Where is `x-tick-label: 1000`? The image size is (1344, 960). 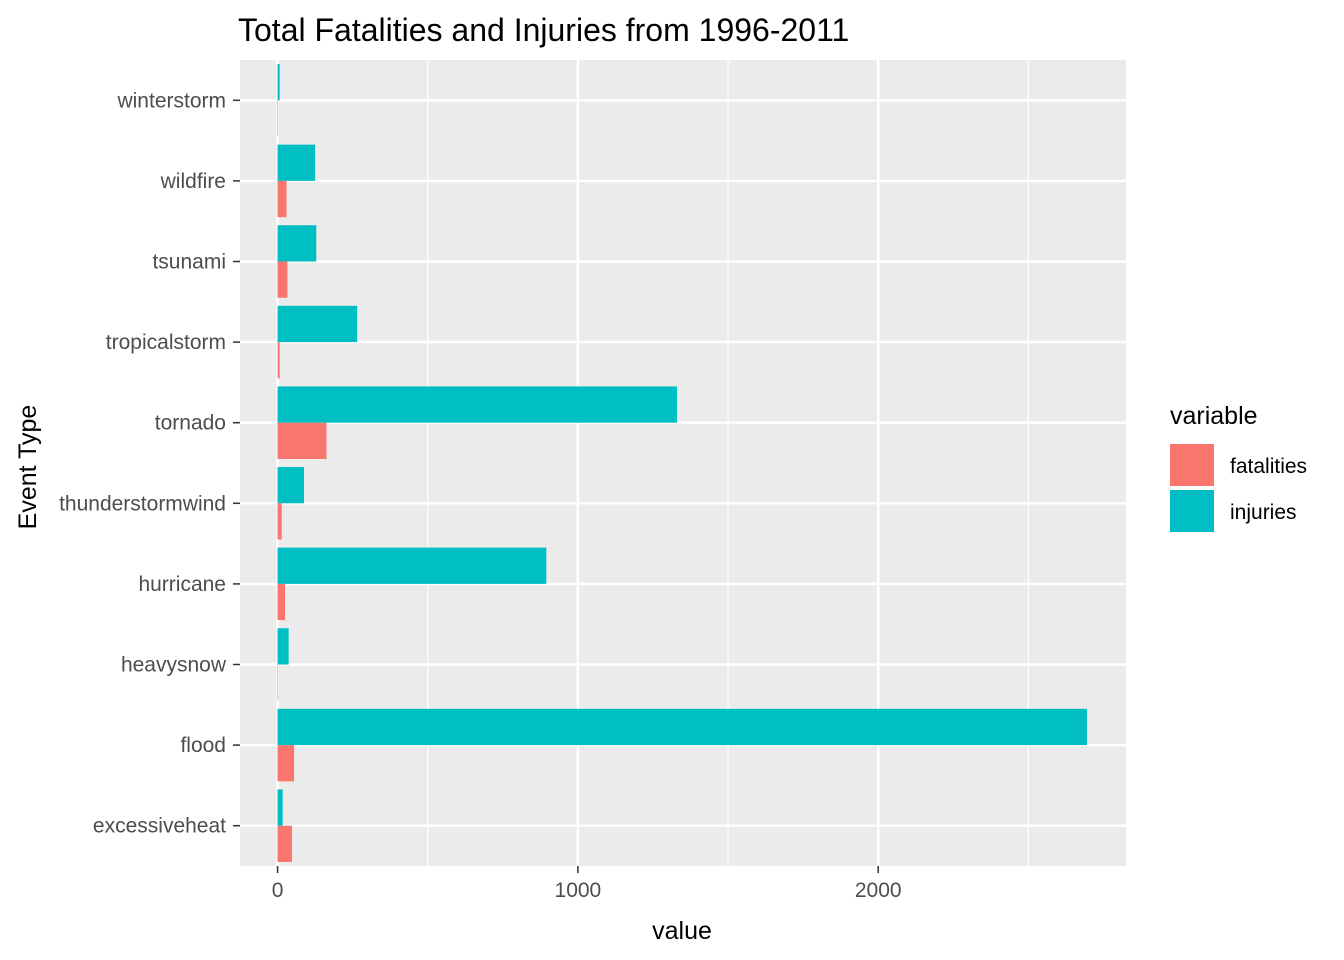 x-tick-label: 1000 is located at coordinates (578, 890).